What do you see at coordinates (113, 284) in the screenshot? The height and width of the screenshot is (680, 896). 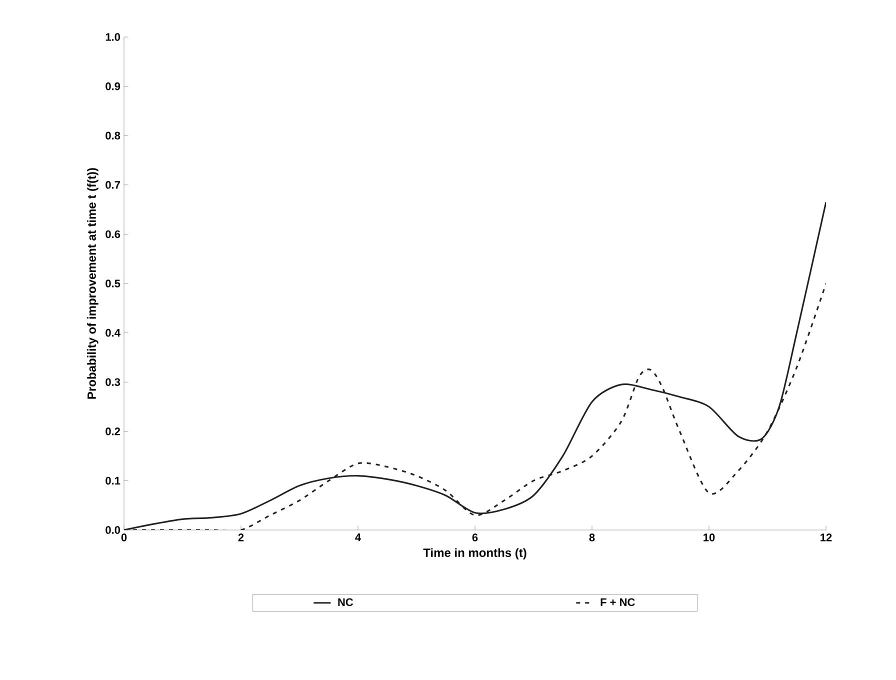 I see `y-tick-label: 0.5` at bounding box center [113, 284].